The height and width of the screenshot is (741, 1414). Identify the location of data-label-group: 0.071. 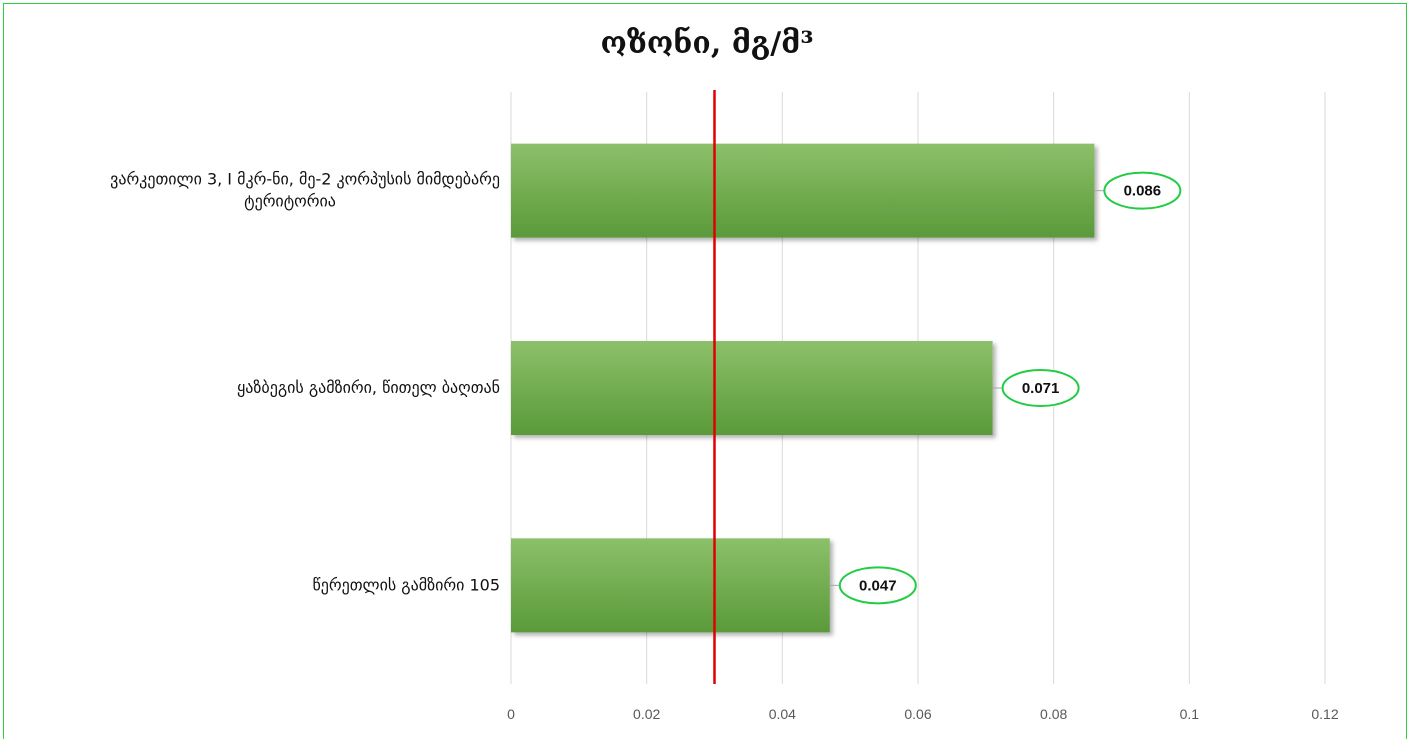
(1036, 388).